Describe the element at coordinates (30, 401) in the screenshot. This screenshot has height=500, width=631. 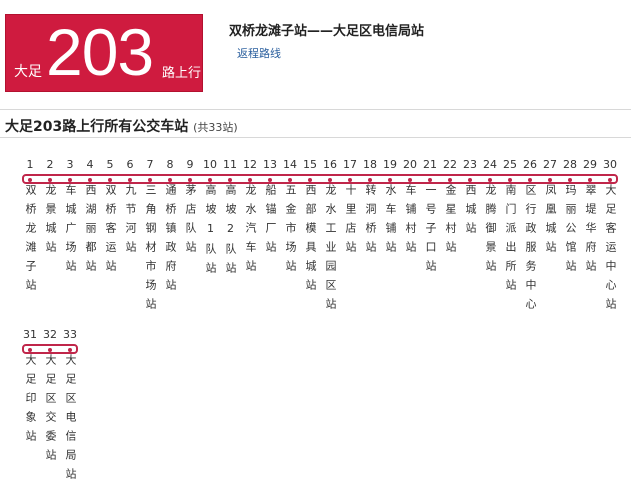
I see `stop-name: 大足印象站` at that location.